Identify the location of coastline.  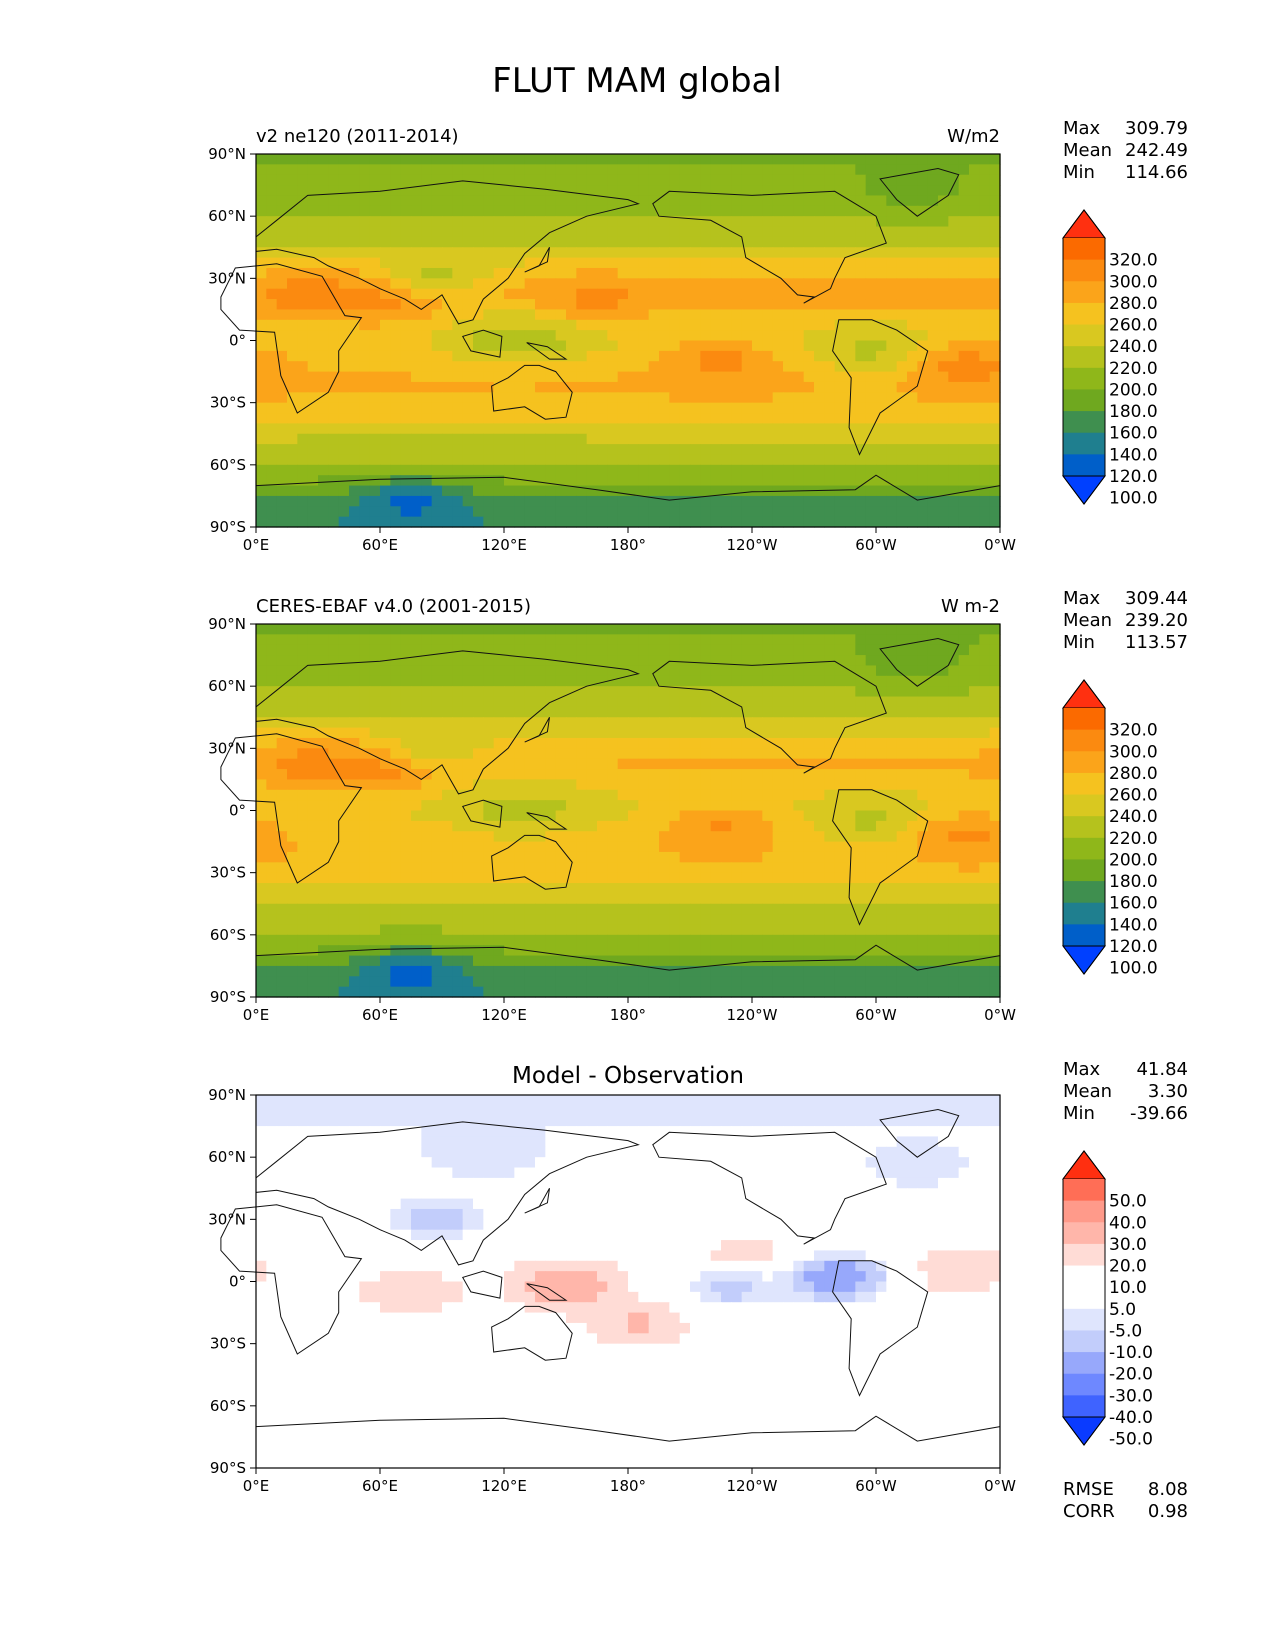
(291, 338).